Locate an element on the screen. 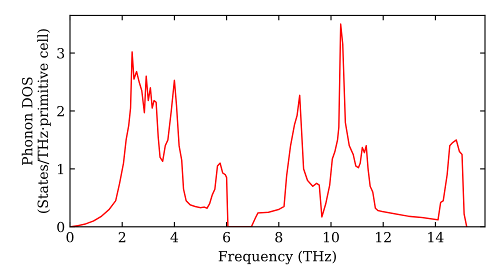 The width and height of the screenshot is (500, 280). x-tick-label: 6 is located at coordinates (226, 237).